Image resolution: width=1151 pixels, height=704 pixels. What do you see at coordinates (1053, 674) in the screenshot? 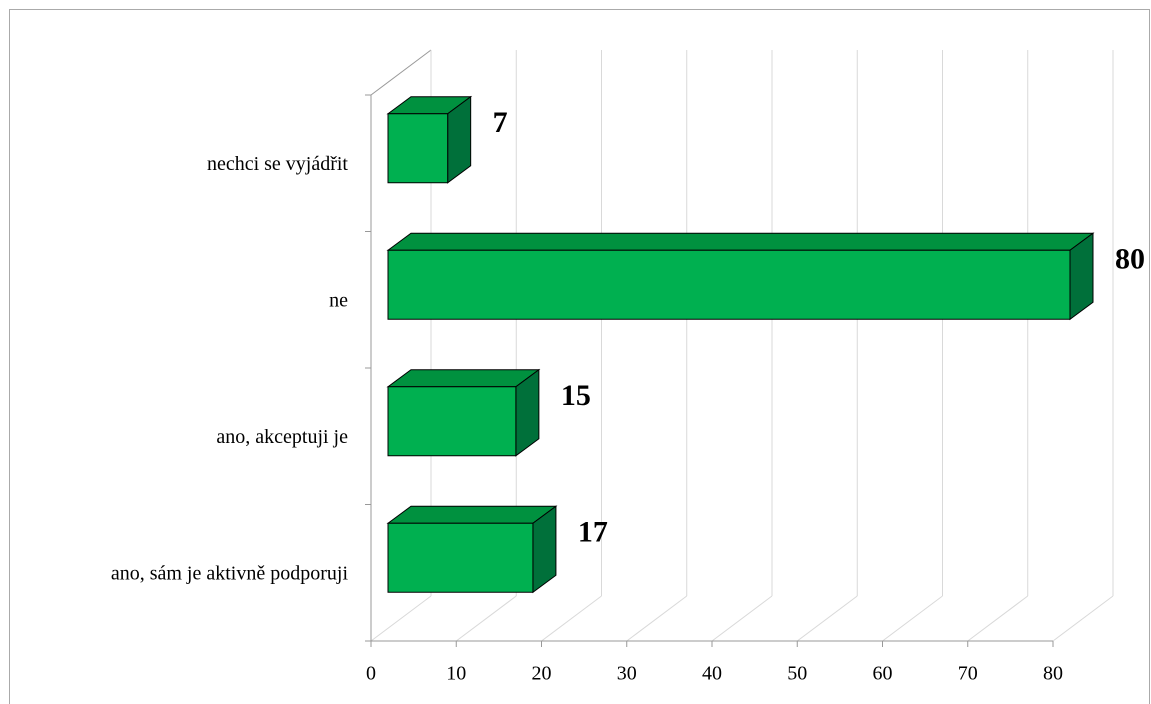
I see `x-tick-label: 80` at bounding box center [1053, 674].